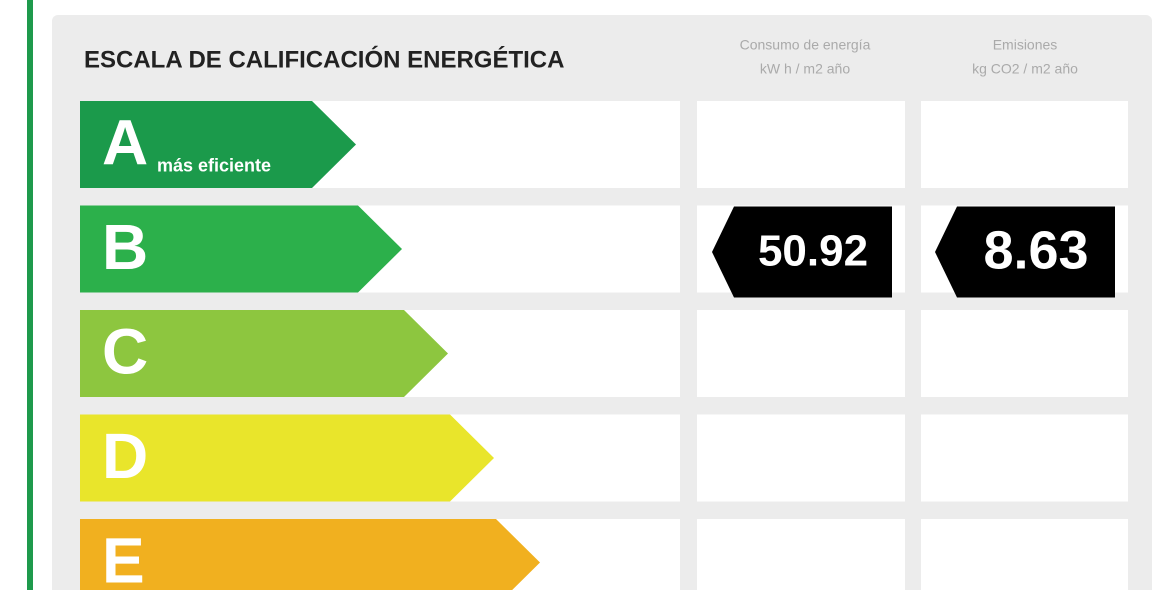 Image resolution: width=1165 pixels, height=590 pixels. What do you see at coordinates (125, 351) in the screenshot?
I see `rating-letter: C` at bounding box center [125, 351].